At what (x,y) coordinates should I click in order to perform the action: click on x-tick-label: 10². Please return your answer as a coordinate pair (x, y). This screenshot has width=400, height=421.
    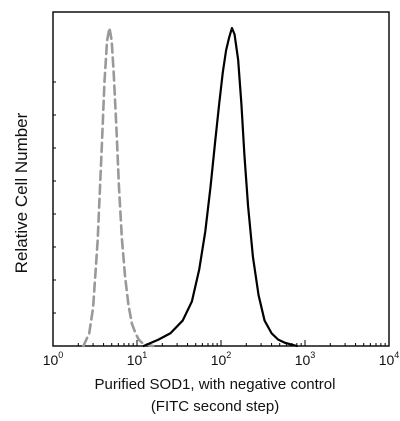
    Looking at the image, I should click on (221, 359).